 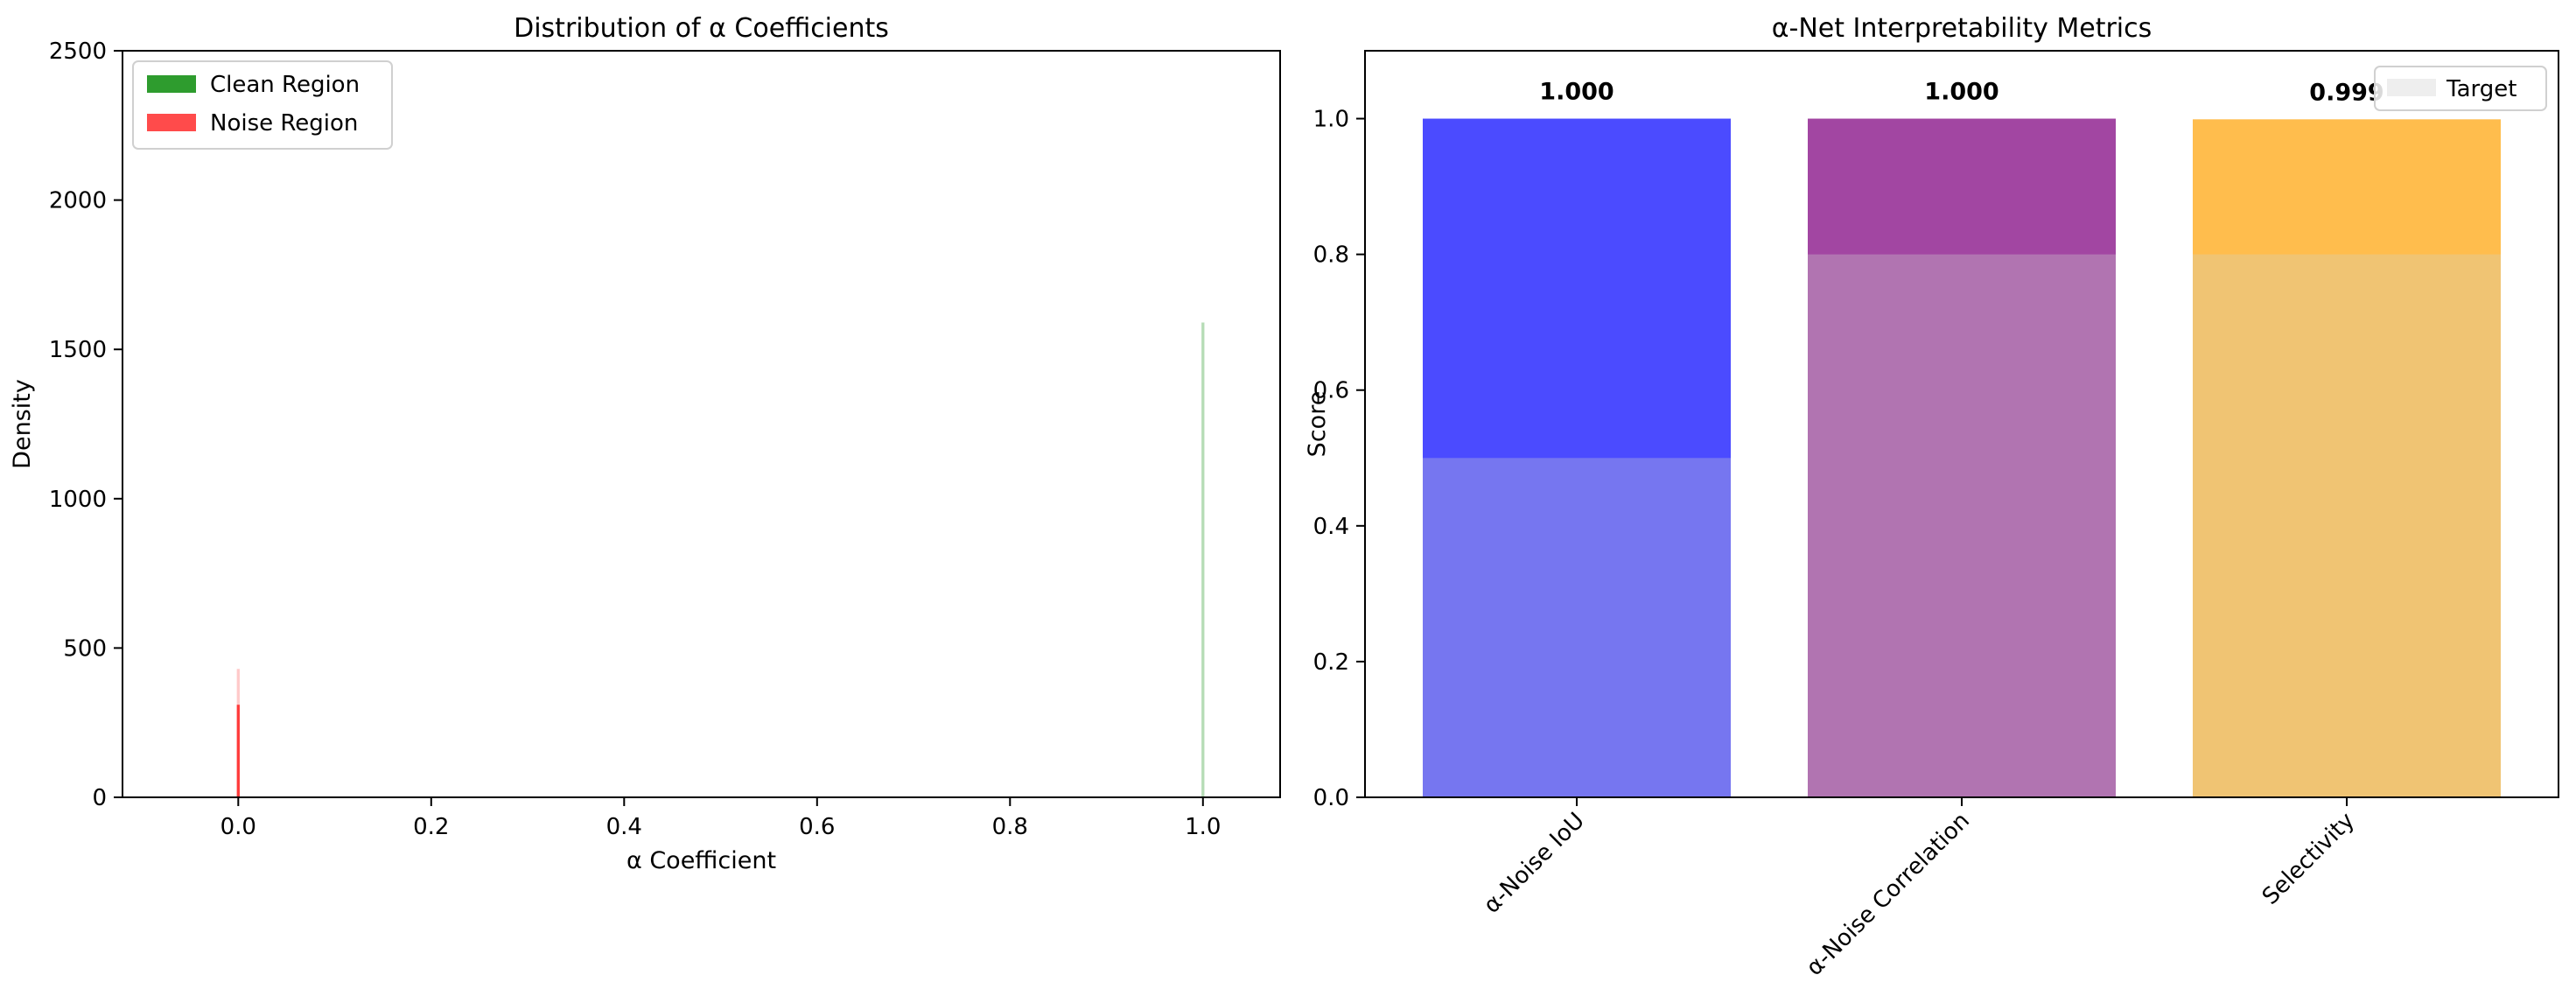 What do you see at coordinates (431, 827) in the screenshot?
I see `x-tick-label: 0.2` at bounding box center [431, 827].